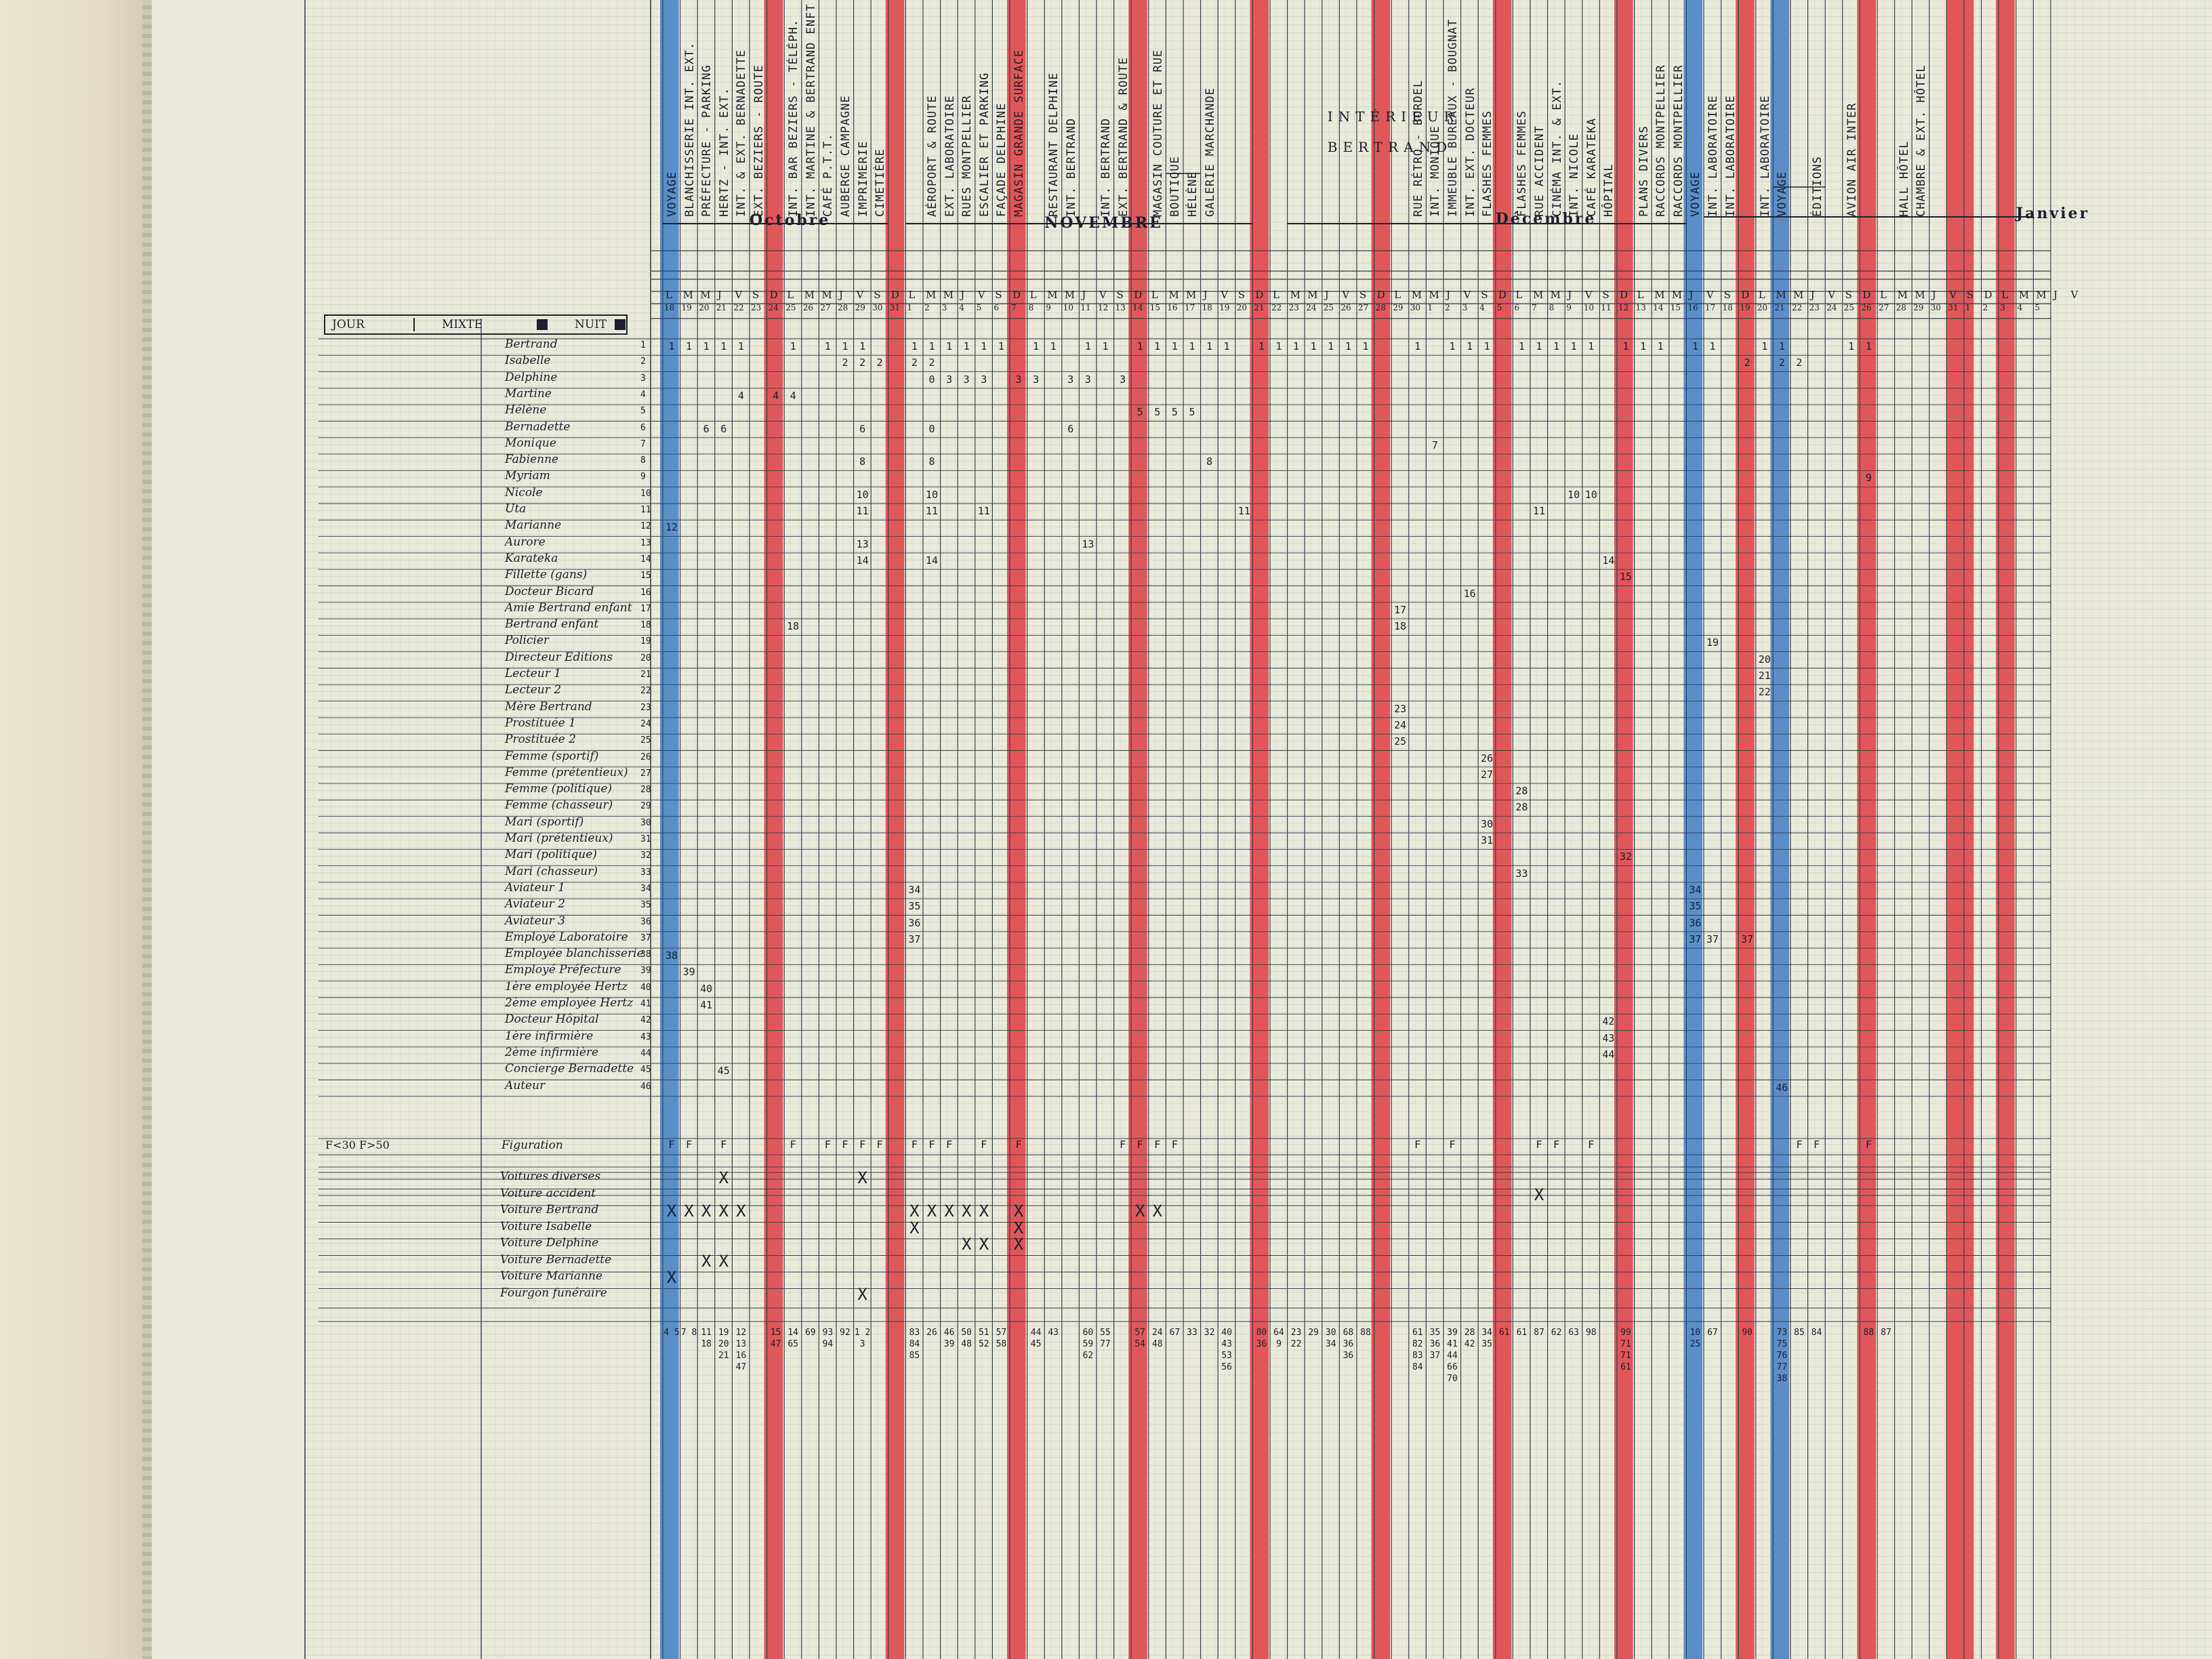  Describe the element at coordinates (1783, 194) in the screenshot. I see `location-label: VOYAGE` at that location.